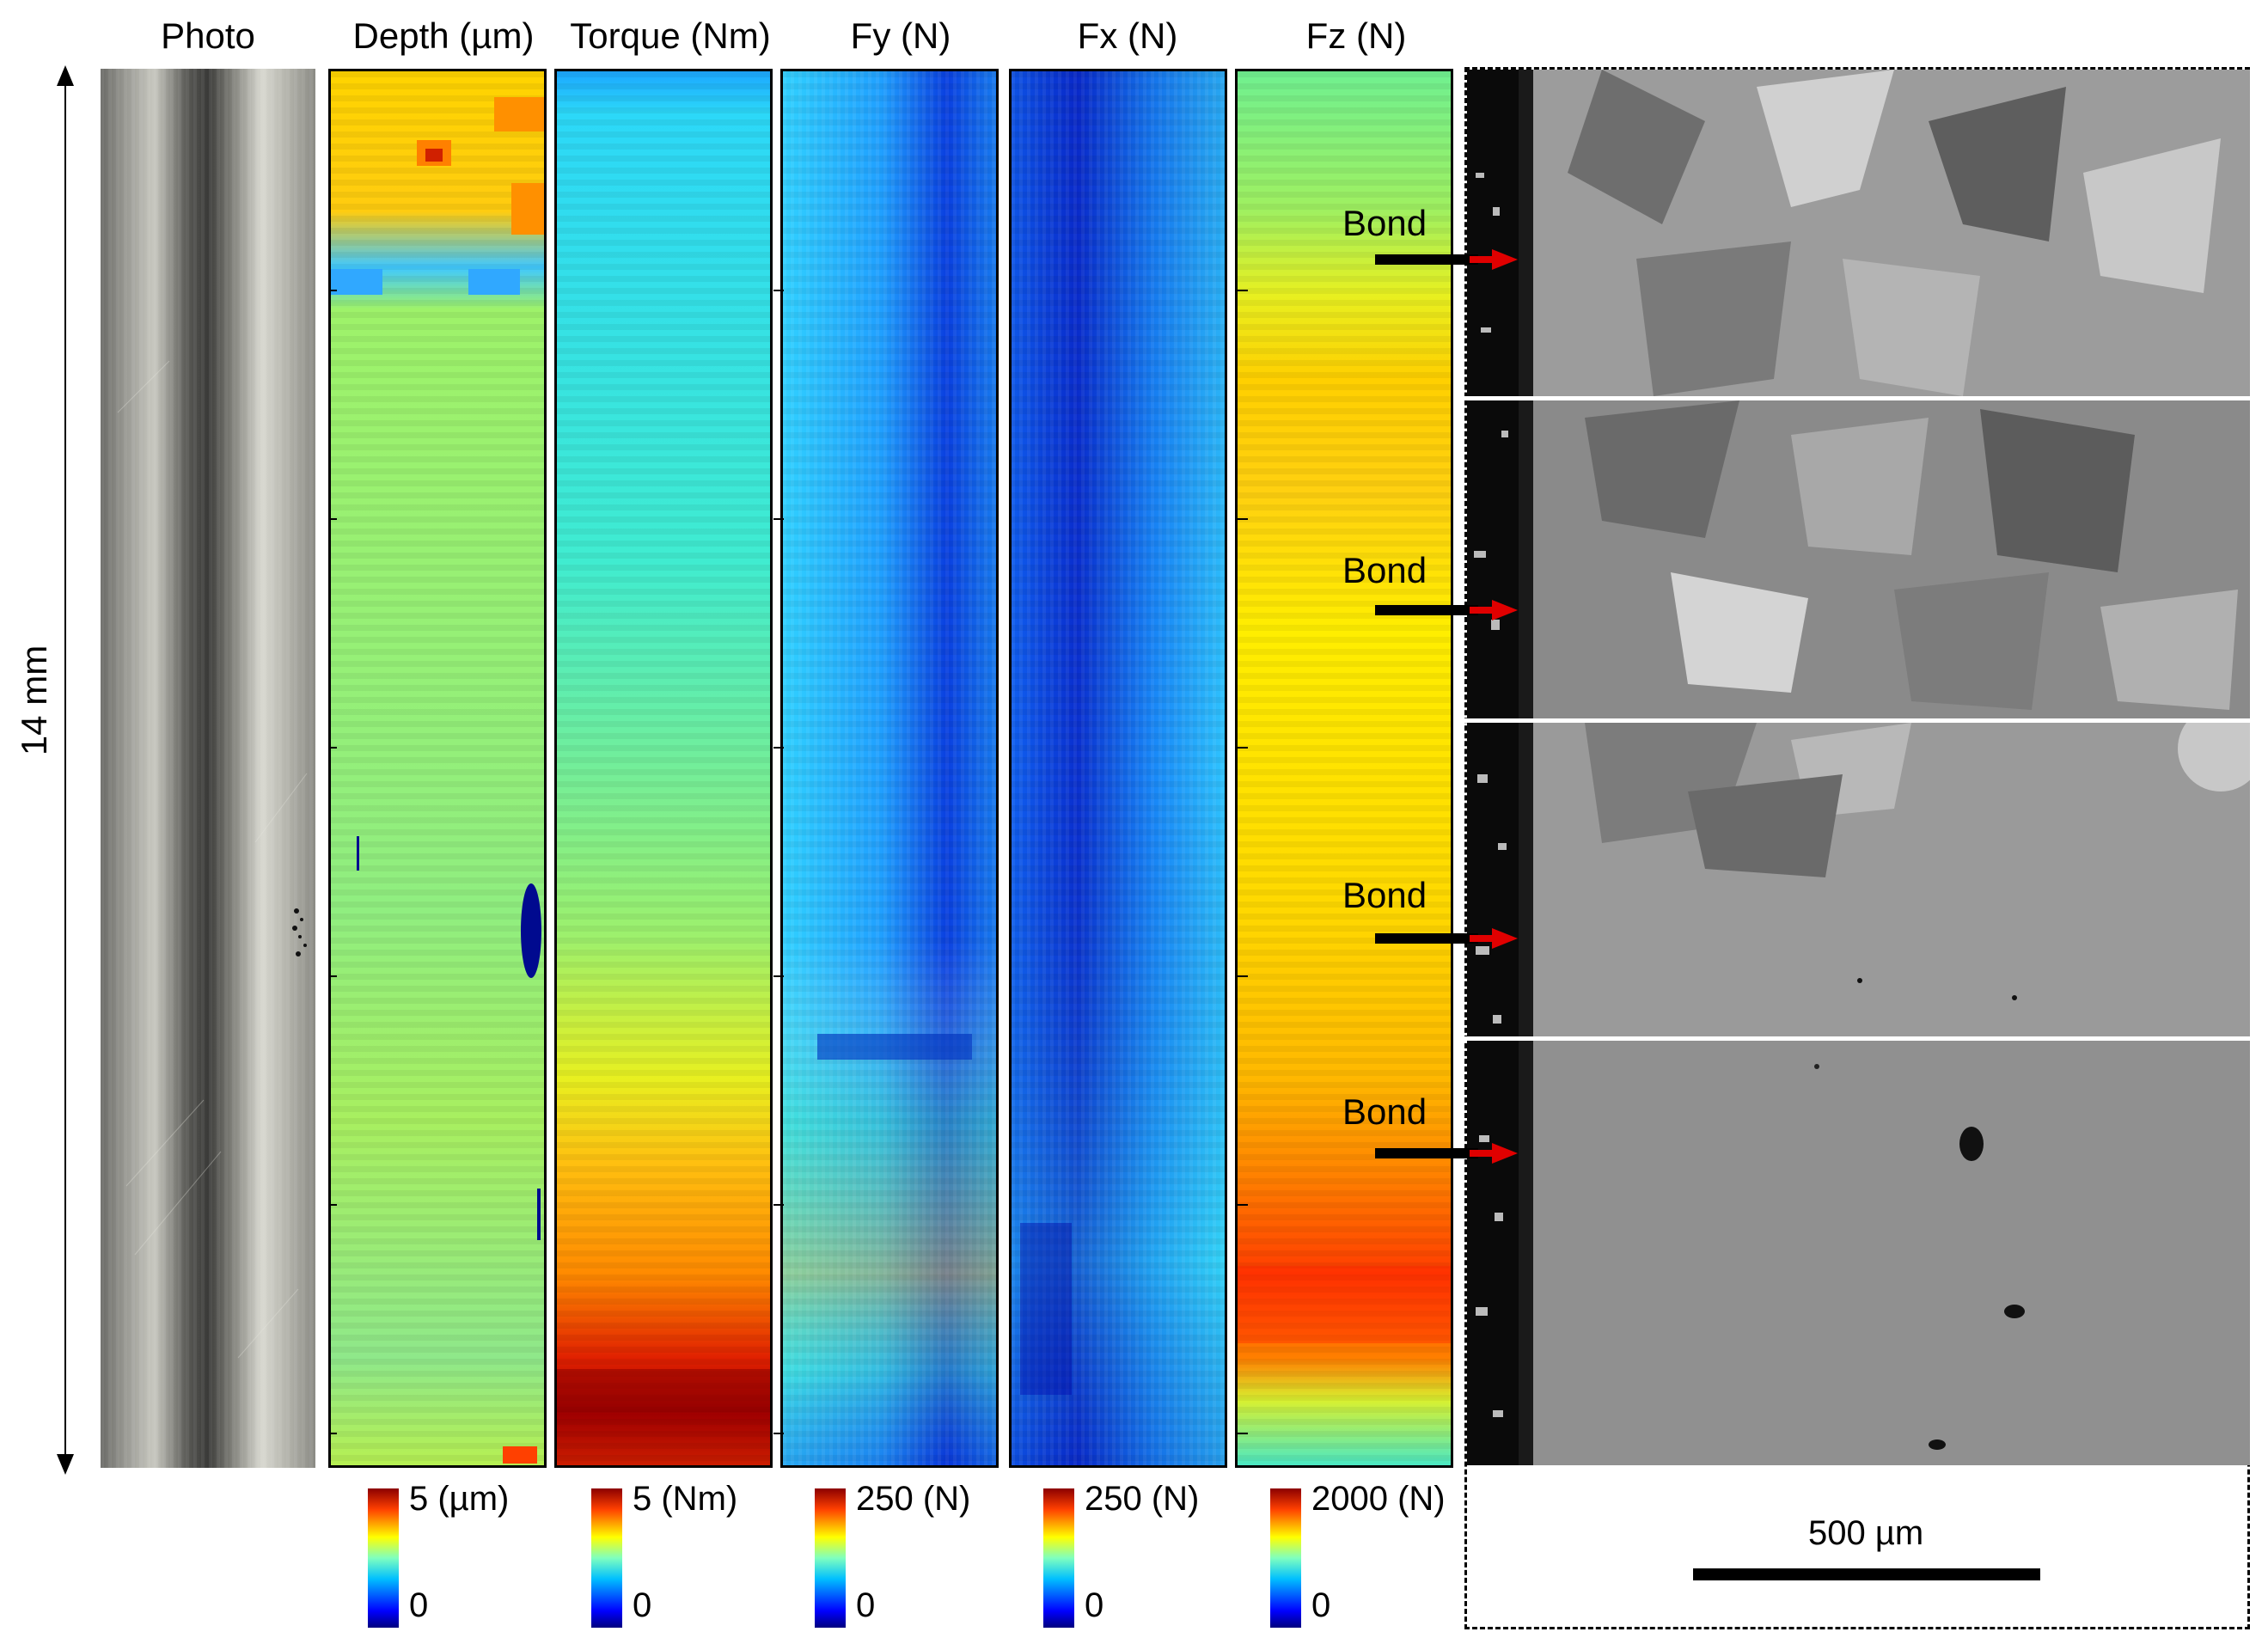 This screenshot has height=1638, width=2268. I want to click on fx-colorbar-min: 0, so click(1094, 1605).